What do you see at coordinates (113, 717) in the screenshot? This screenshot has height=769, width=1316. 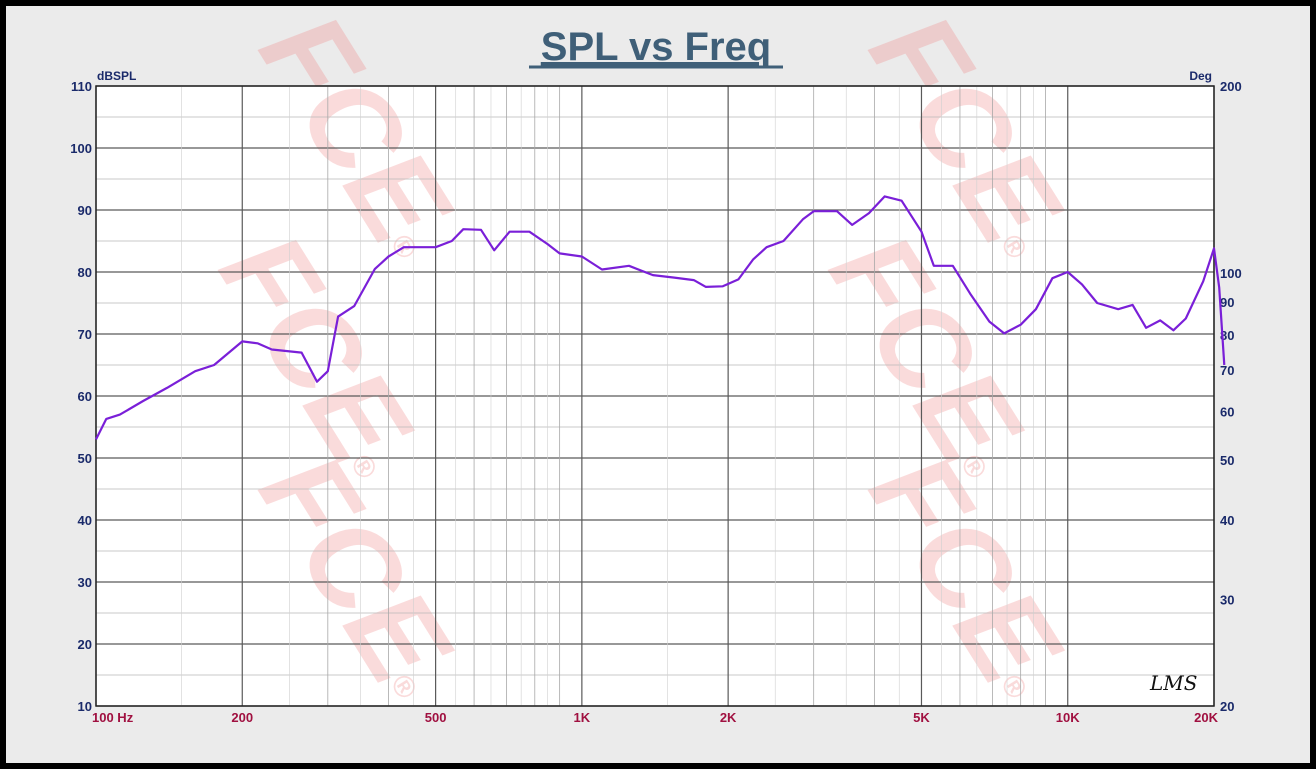 I see `x-tick-label: 100 Hz` at bounding box center [113, 717].